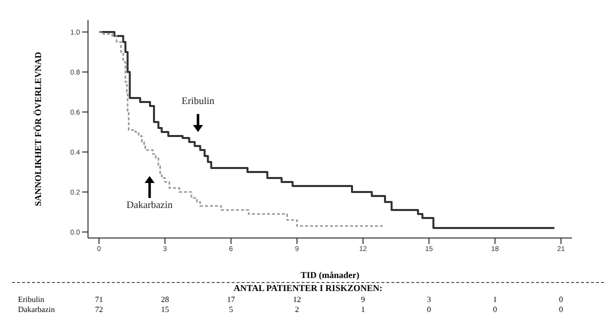 The width and height of the screenshot is (616, 334). Describe the element at coordinates (38, 128) in the screenshot. I see `y-axis-title: SANNOLIKHET FÖR ÖVERLEVNAD` at that location.